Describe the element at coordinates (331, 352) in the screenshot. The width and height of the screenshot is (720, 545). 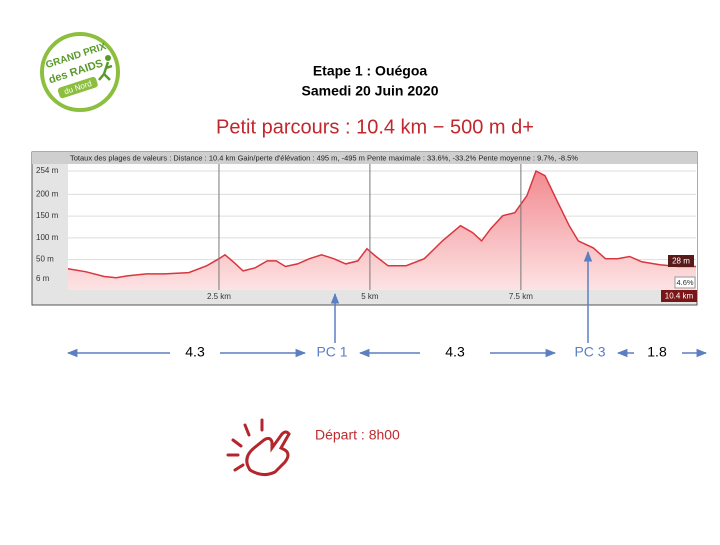
I see `checkpoint: PC 1` at that location.